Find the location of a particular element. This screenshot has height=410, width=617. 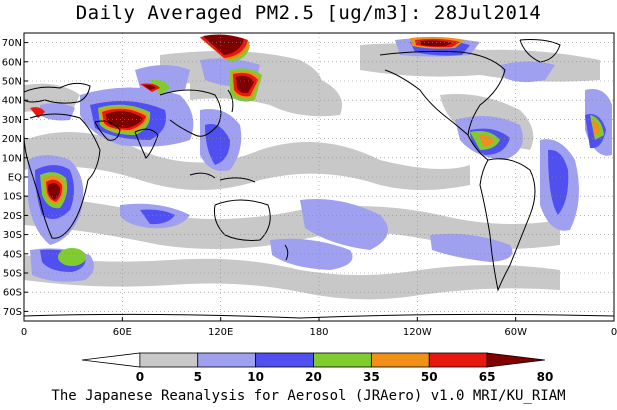

lat-tick-label: 40N is located at coordinates (12, 101).